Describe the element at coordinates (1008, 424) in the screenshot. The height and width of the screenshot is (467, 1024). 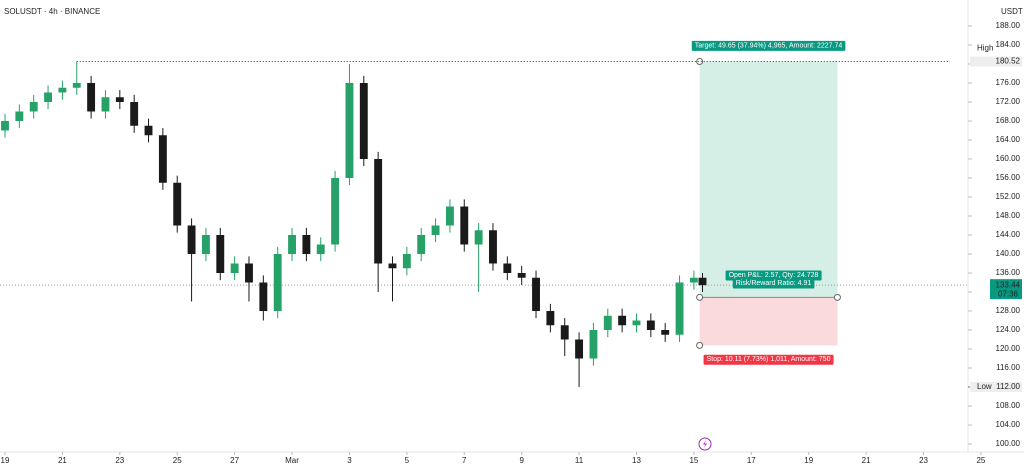
I see `y-tick-label: 104.00` at that location.